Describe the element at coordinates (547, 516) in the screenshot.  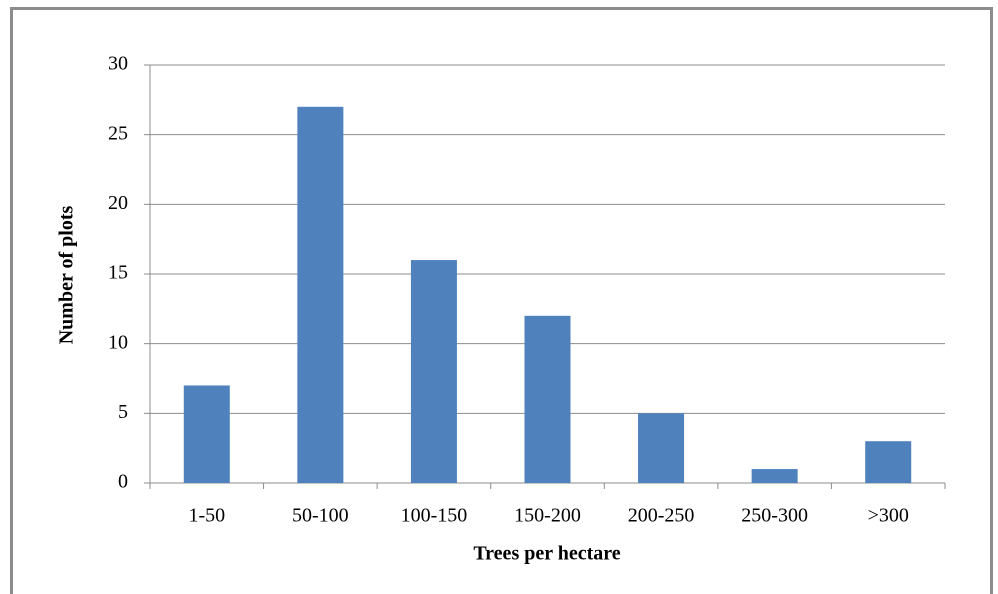
I see `x-tick-label: 150-200` at that location.